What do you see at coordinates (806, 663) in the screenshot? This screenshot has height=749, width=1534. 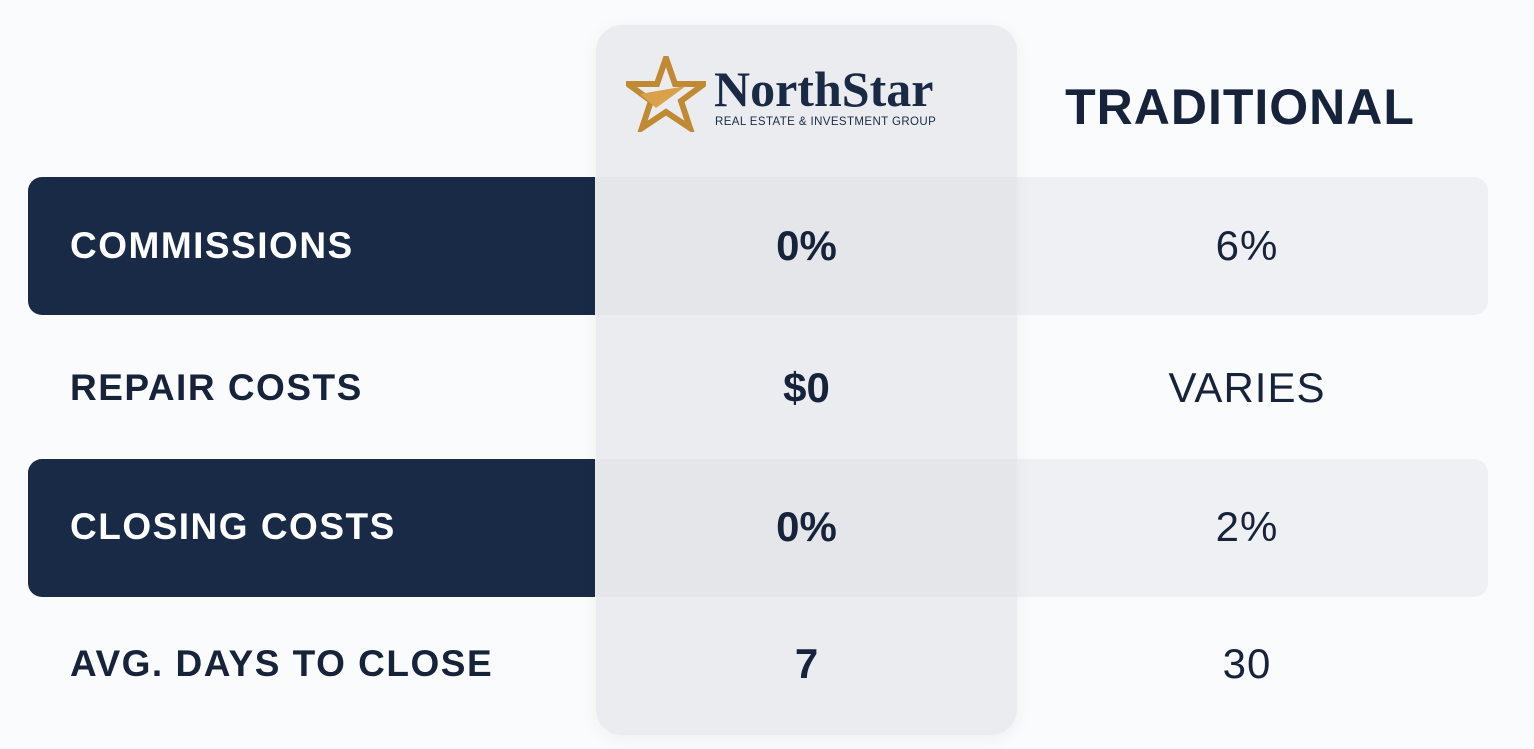 I see `northstar-value: 7` at bounding box center [806, 663].